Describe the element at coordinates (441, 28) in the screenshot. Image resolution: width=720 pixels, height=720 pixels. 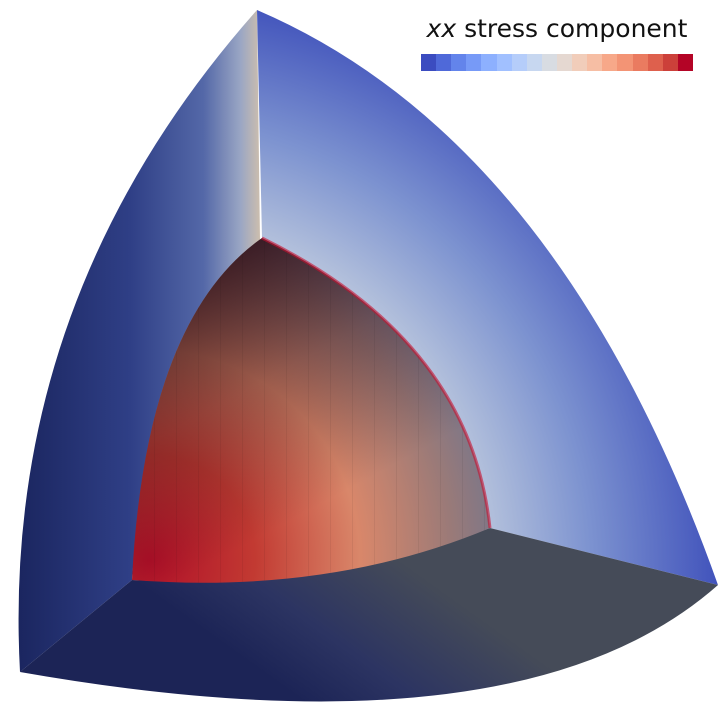
I see `legend-title-italic: xx` at that location.